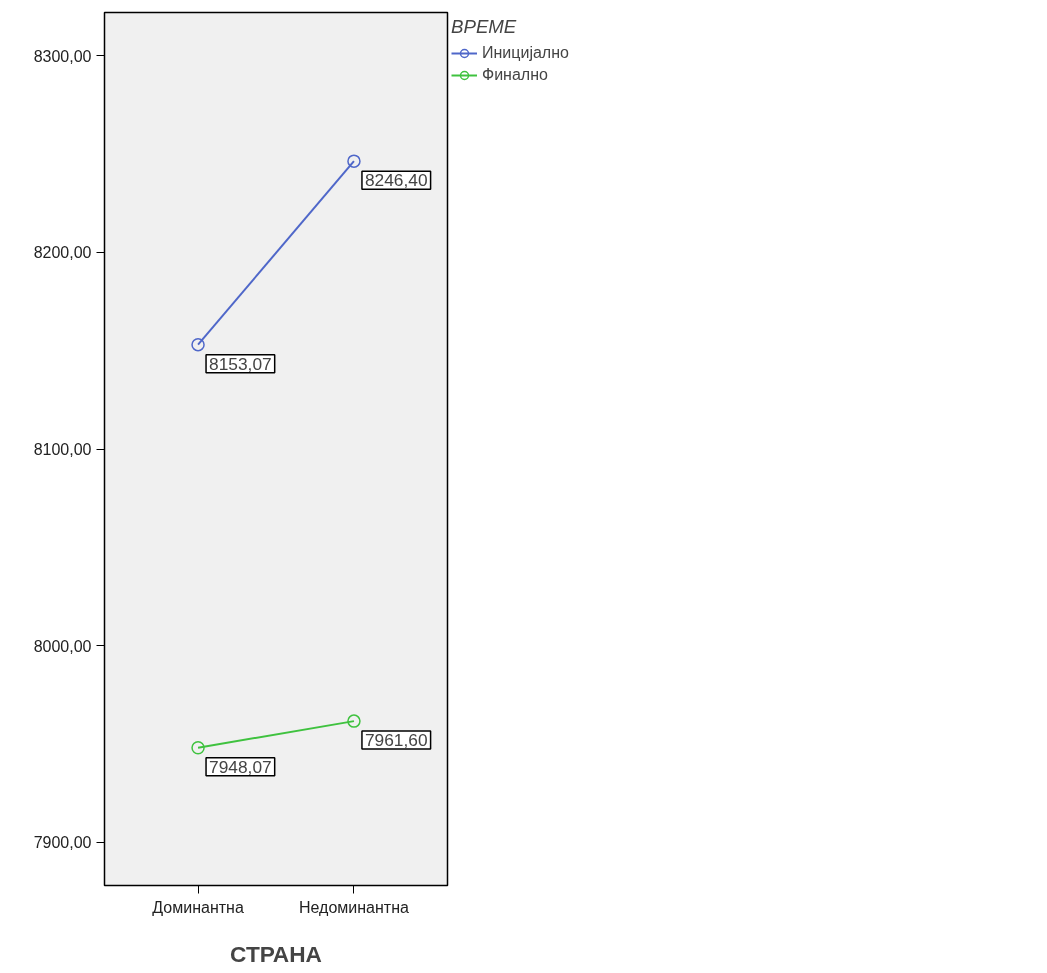  Describe the element at coordinates (62, 449) in the screenshot. I see `y-tick-label: 8100,00` at that location.